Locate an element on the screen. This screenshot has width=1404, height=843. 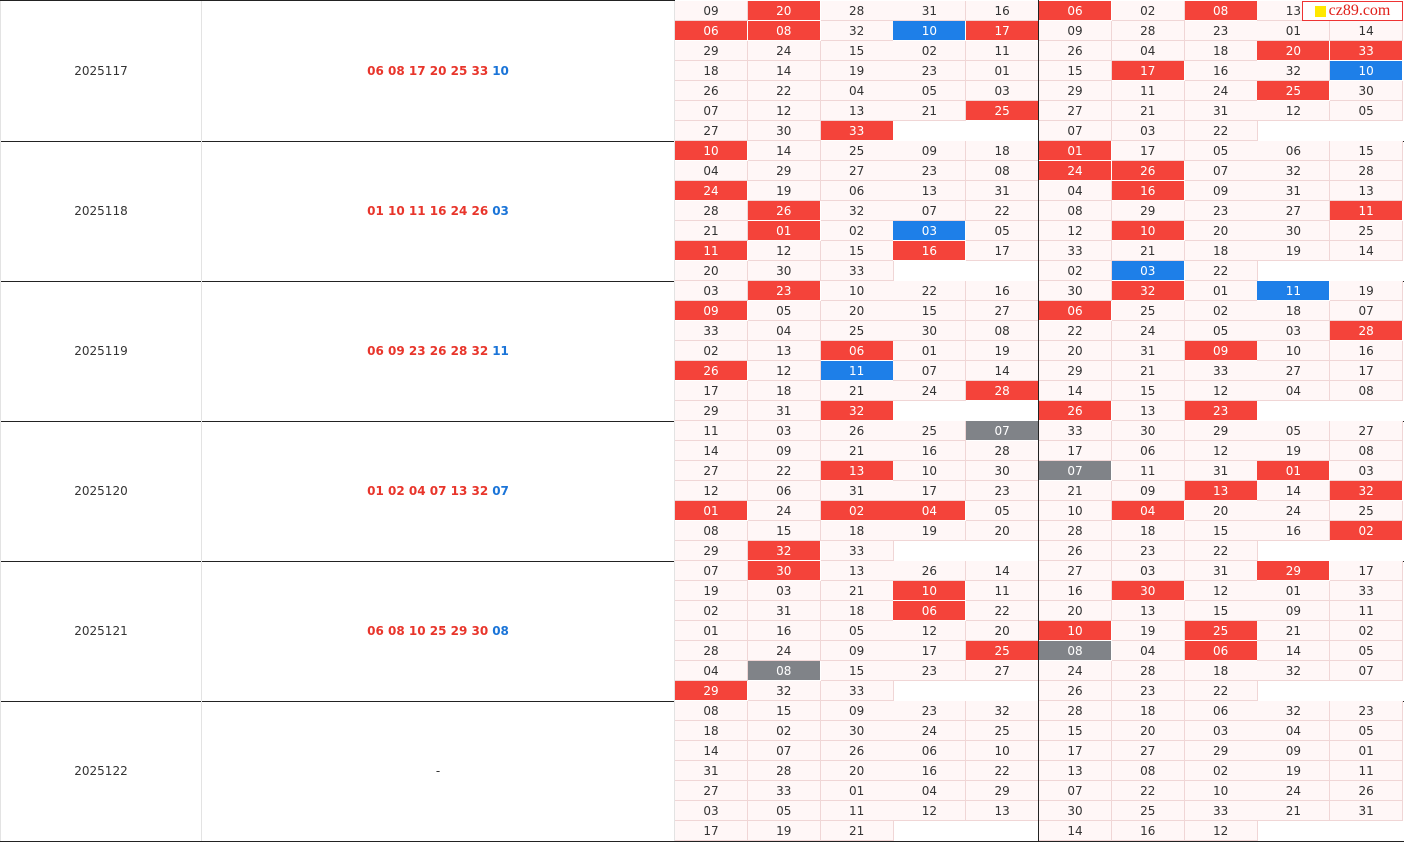
red-balls: 01 02 04 07 13 32 is located at coordinates (428, 491).